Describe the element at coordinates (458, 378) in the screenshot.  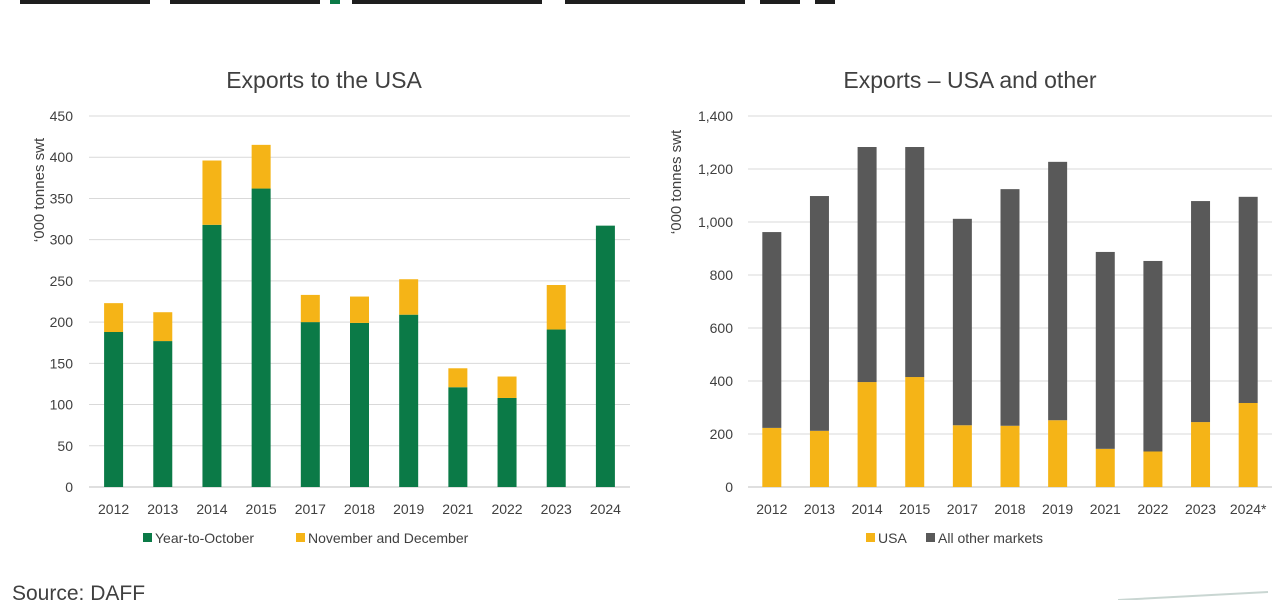
I see `bar-november-and-december-2021` at that location.